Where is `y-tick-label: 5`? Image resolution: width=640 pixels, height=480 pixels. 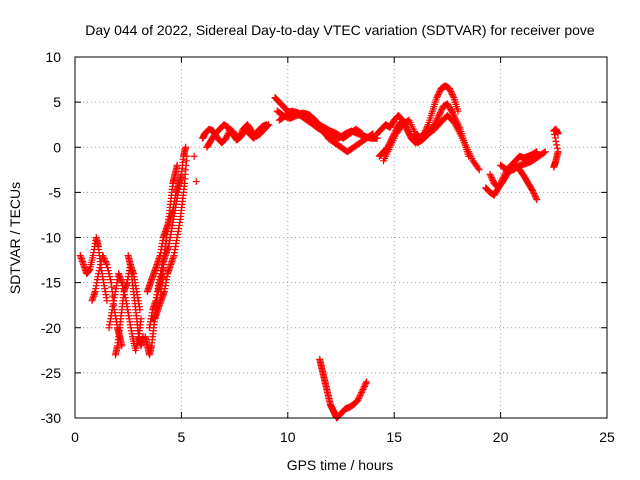
y-tick-label: 5 is located at coordinates (57, 102).